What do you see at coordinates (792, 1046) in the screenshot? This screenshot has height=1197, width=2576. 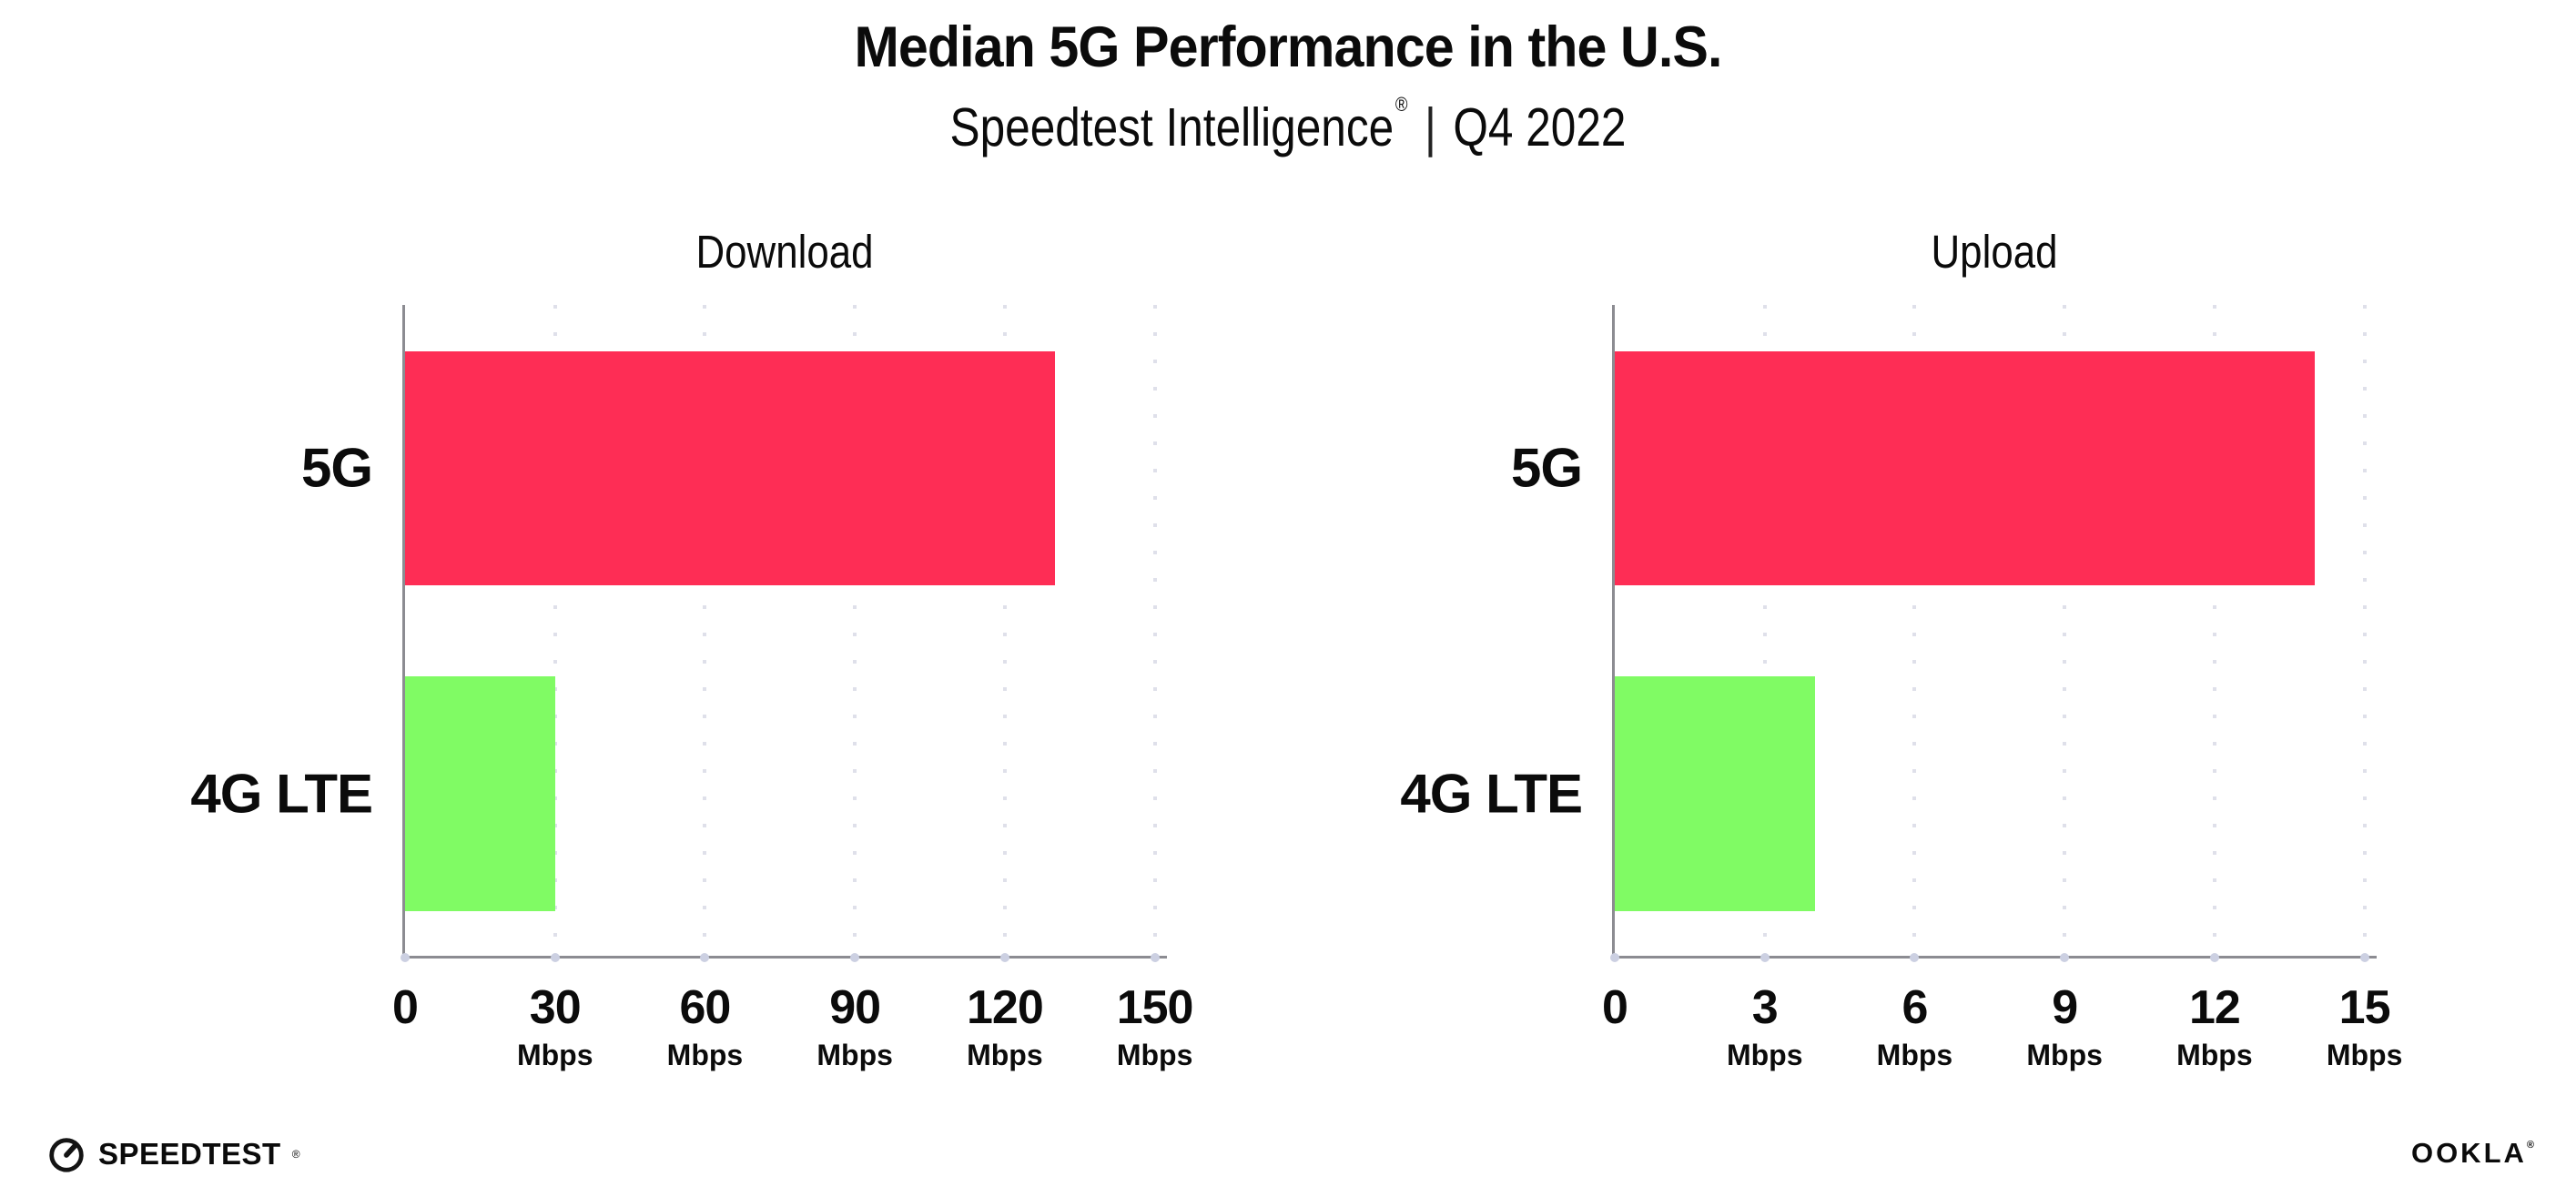 I see `download-x-axis-labels: 0 30 Mbps 60 Mbps 90 Mbps 120 Mbps 150 Mbps` at bounding box center [792, 1046].